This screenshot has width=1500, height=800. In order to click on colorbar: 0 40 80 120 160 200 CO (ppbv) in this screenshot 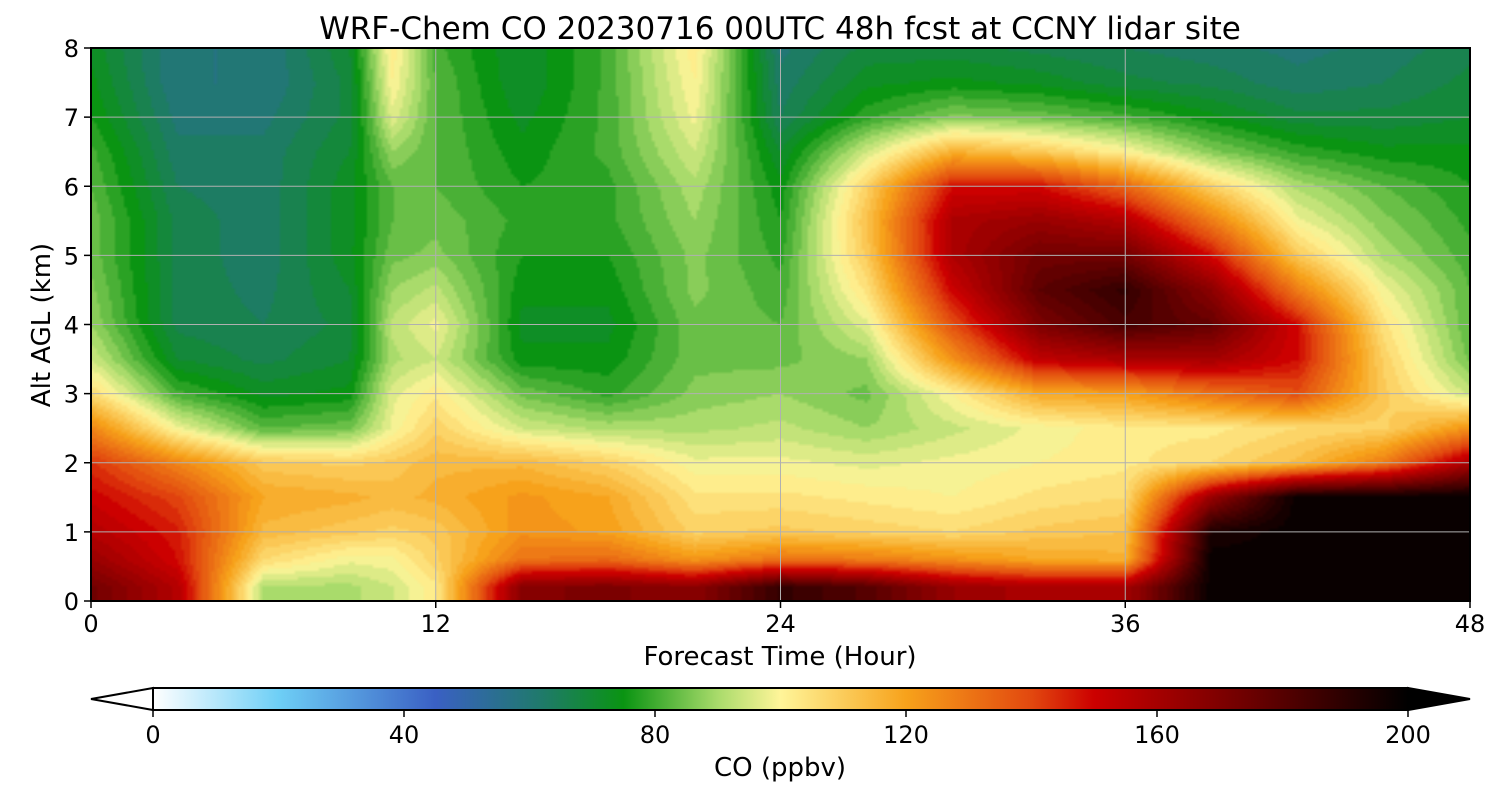, I will do `click(780, 734)`.